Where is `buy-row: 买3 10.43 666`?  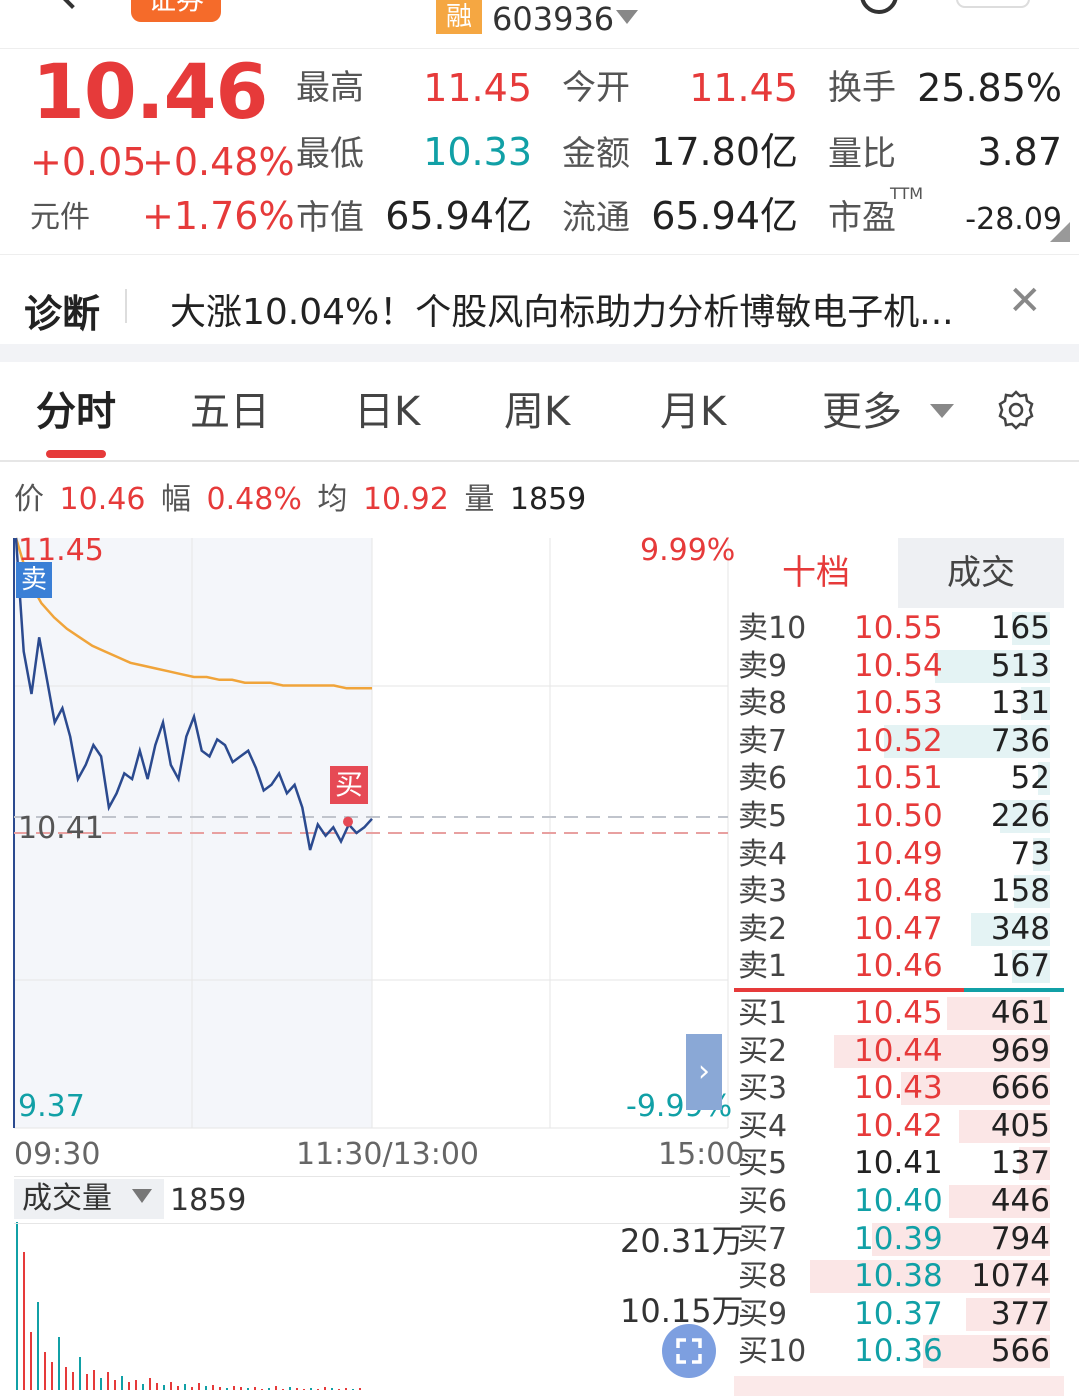
buy-row: 买3 10.43 666 is located at coordinates (899, 1088).